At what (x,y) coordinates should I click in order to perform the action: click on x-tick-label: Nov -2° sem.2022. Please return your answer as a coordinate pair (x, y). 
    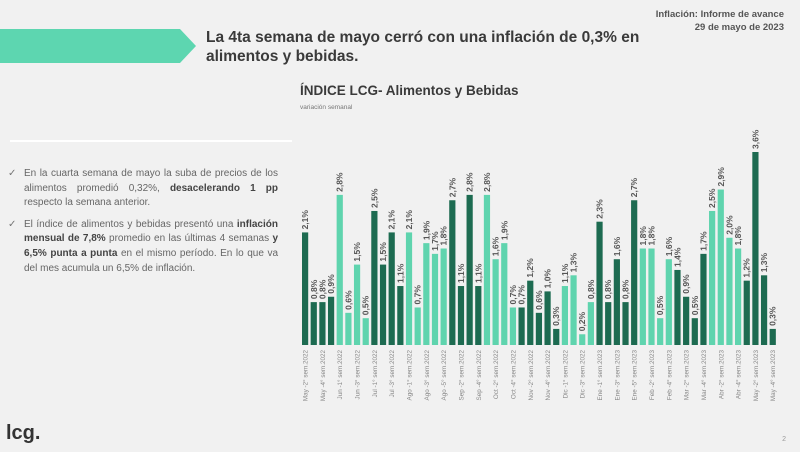
    Looking at the image, I should click on (531, 375).